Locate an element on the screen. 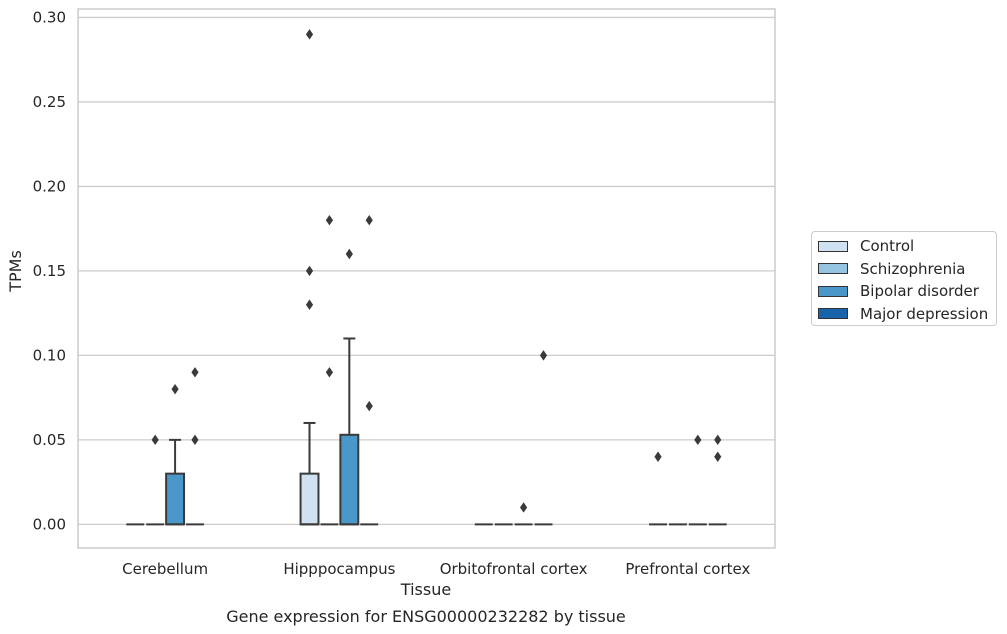 Image resolution: width=1007 pixels, height=634 pixels. x-tick-label: Orbitofrontal cortex is located at coordinates (514, 569).